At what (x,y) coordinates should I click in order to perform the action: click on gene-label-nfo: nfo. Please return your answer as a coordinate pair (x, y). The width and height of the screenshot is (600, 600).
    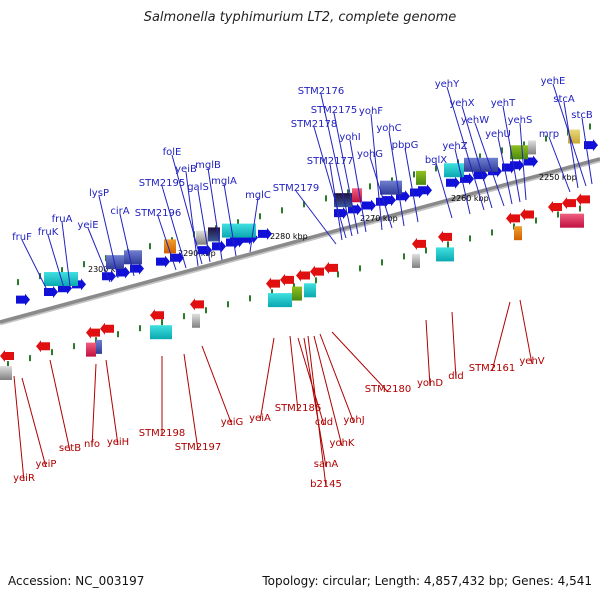
    Looking at the image, I should click on (92, 444).